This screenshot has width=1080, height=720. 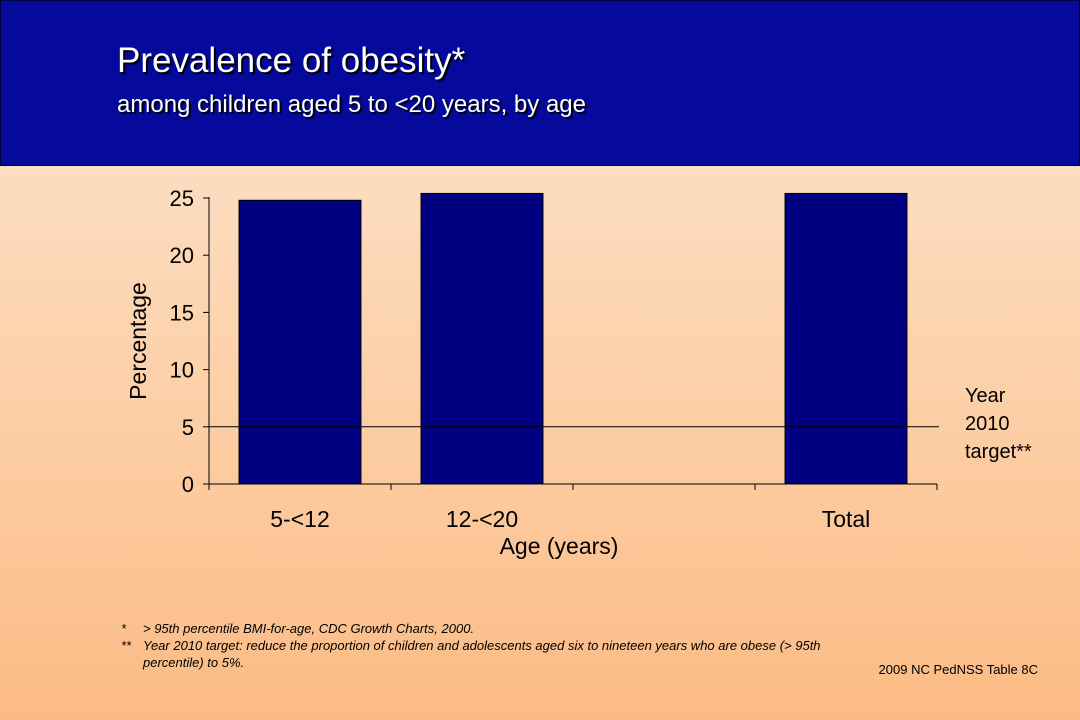 I want to click on slide-title: Prevalence of obesity*, so click(x=291, y=60).